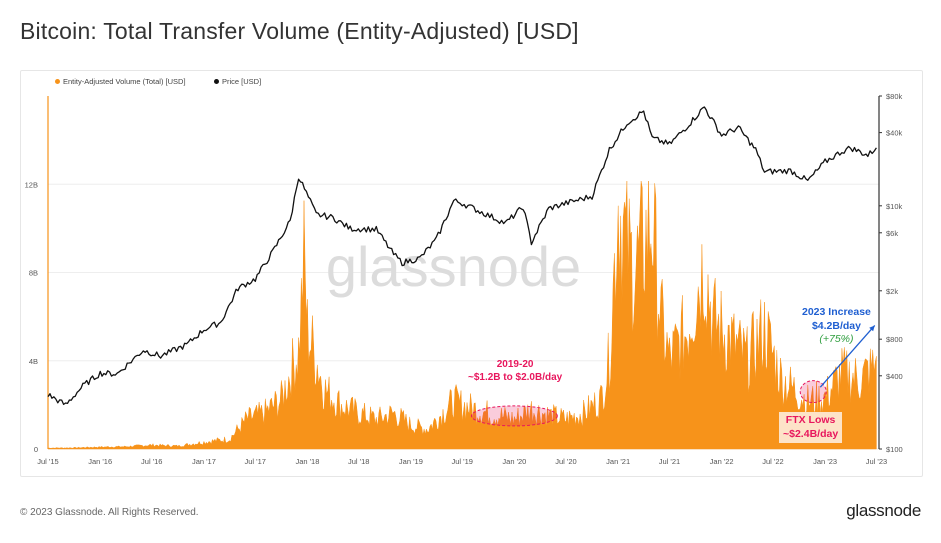 The height and width of the screenshot is (543, 941). I want to click on y-right-tick-label-5: $10k, so click(894, 206).